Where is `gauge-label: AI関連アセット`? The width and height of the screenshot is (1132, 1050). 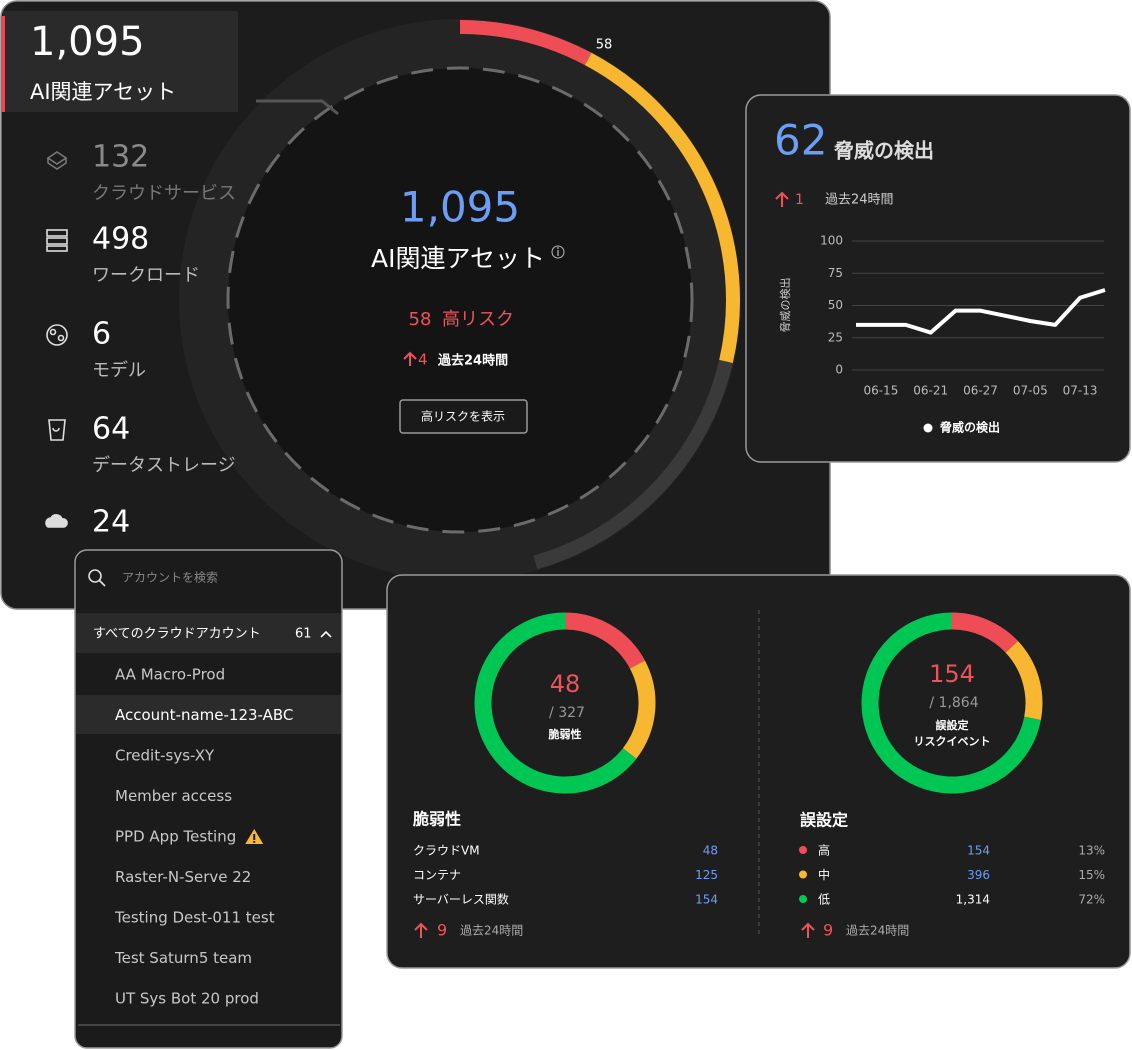 gauge-label: AI関連アセット is located at coordinates (458, 258).